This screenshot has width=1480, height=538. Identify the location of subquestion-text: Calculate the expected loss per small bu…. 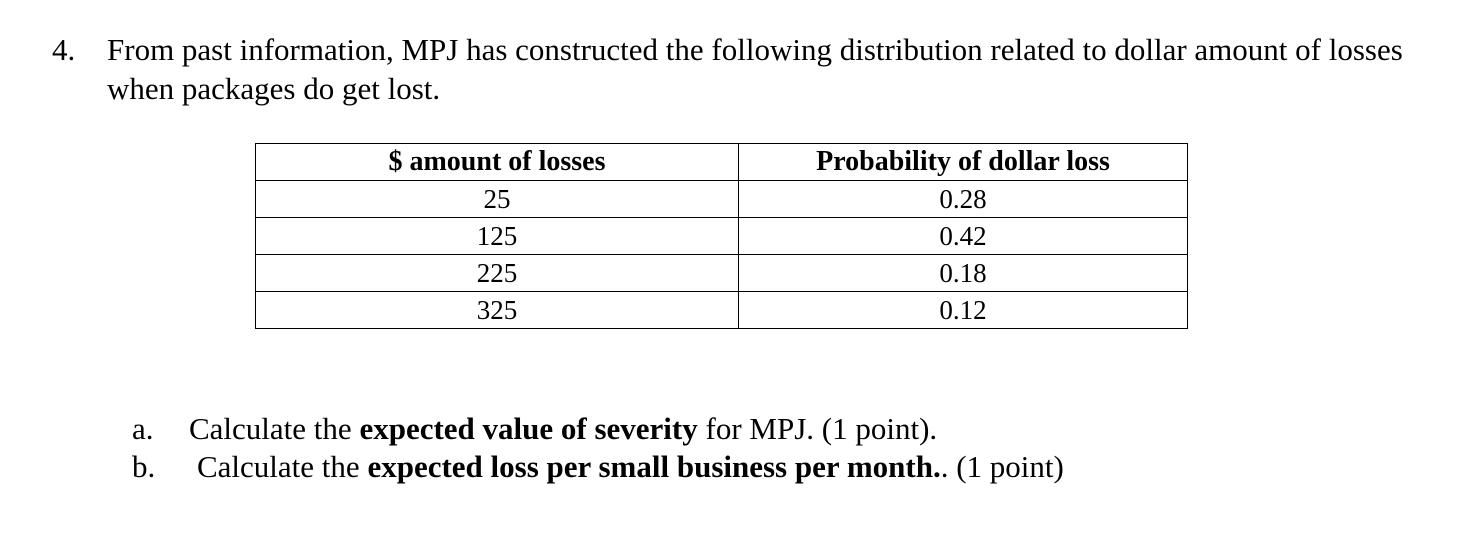
(630, 467).